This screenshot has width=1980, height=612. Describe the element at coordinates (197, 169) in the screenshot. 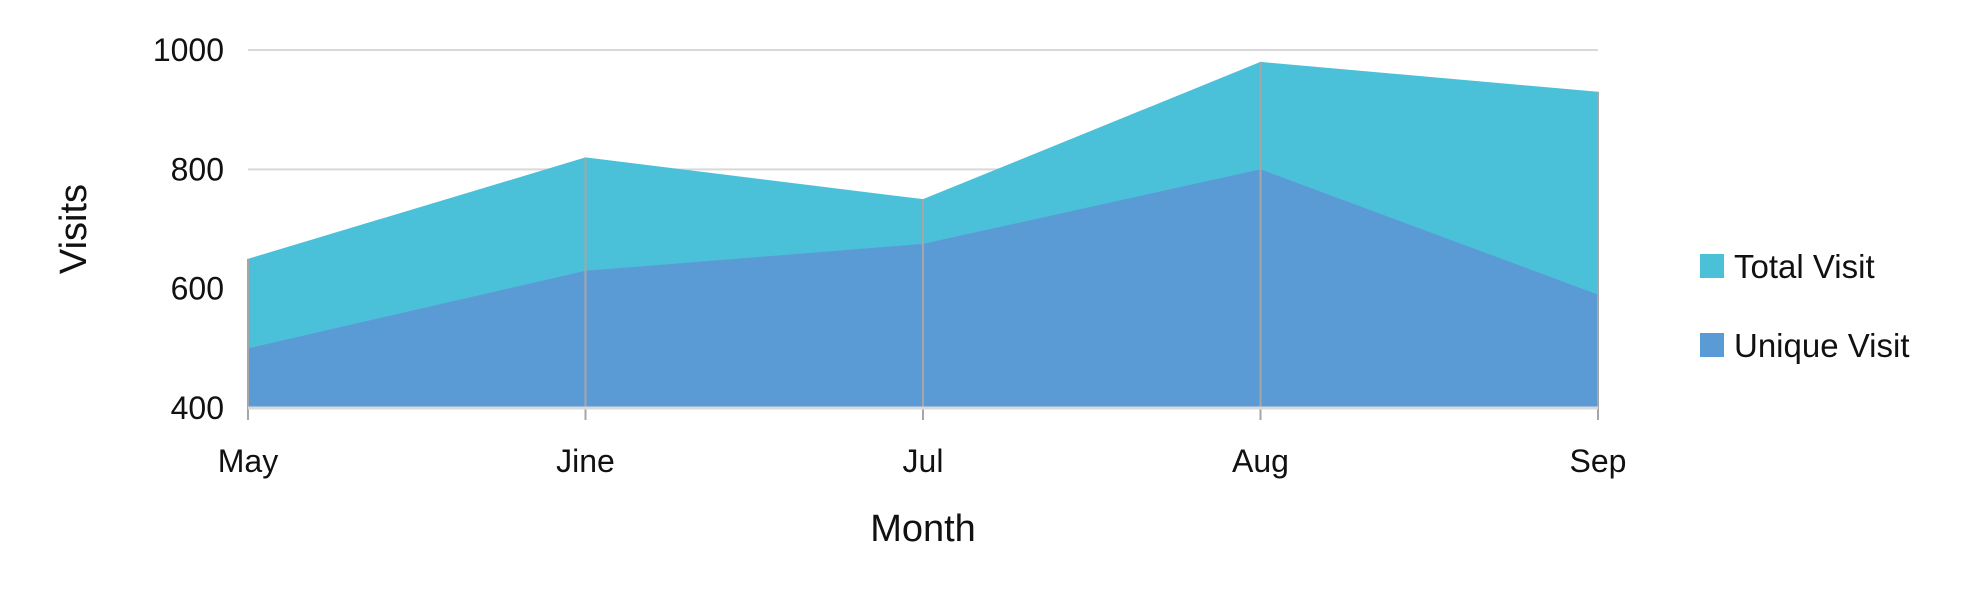

I see `y-tick-label: 800` at that location.